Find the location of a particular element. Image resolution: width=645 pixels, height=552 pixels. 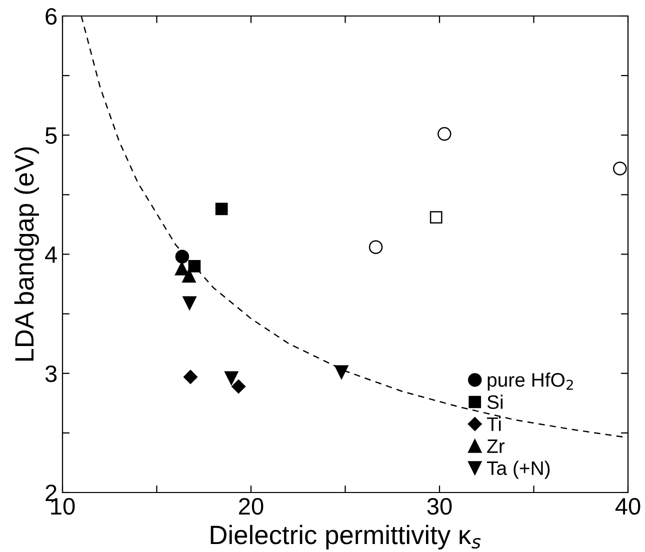

y-axis-title: LDA bandgap (eV) is located at coordinates (26, 254).